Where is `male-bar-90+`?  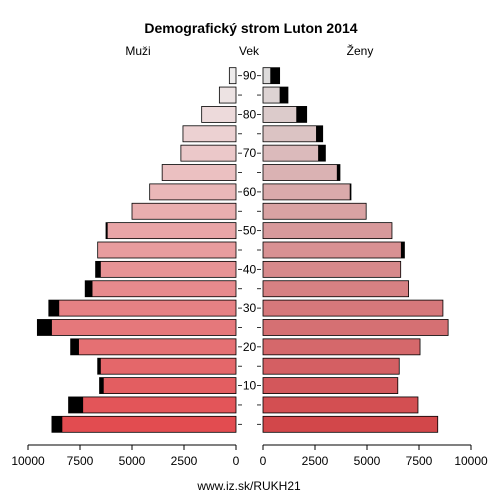
male-bar-90+ is located at coordinates (232, 76).